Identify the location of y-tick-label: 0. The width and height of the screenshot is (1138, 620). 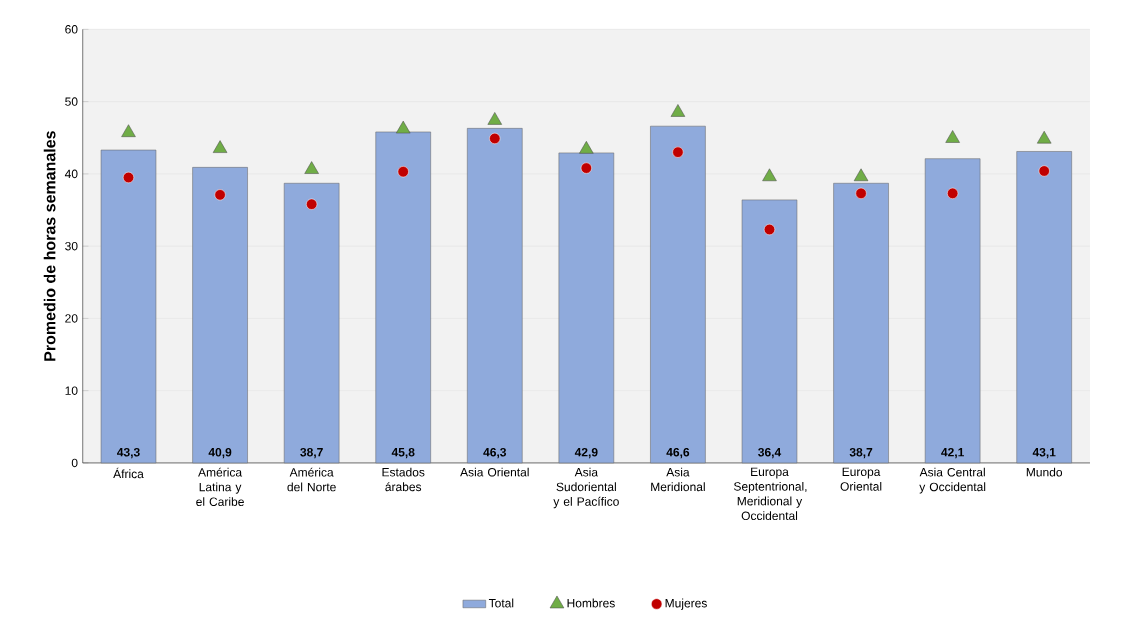
(74, 463).